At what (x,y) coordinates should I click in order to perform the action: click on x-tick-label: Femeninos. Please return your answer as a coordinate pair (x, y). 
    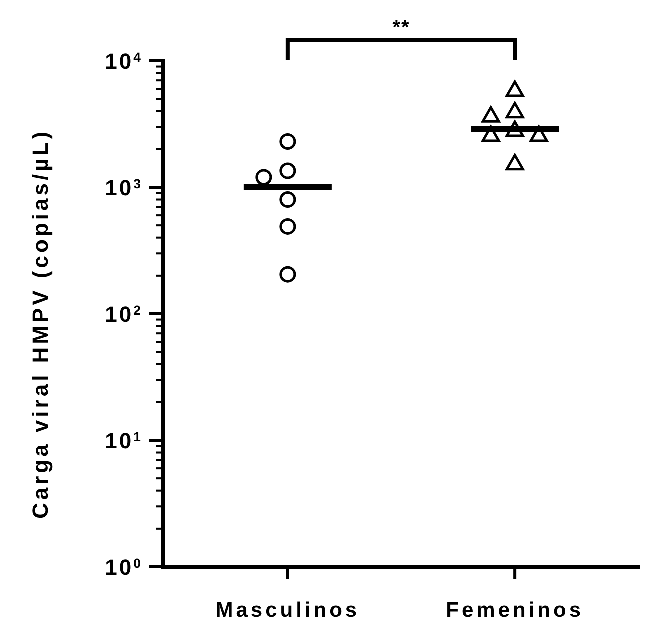
    Looking at the image, I should click on (515, 610).